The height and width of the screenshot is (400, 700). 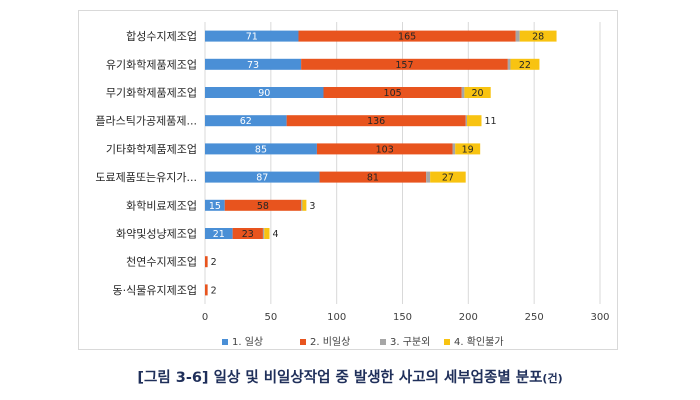 What do you see at coordinates (276, 234) in the screenshot?
I see `data-label: 4` at bounding box center [276, 234].